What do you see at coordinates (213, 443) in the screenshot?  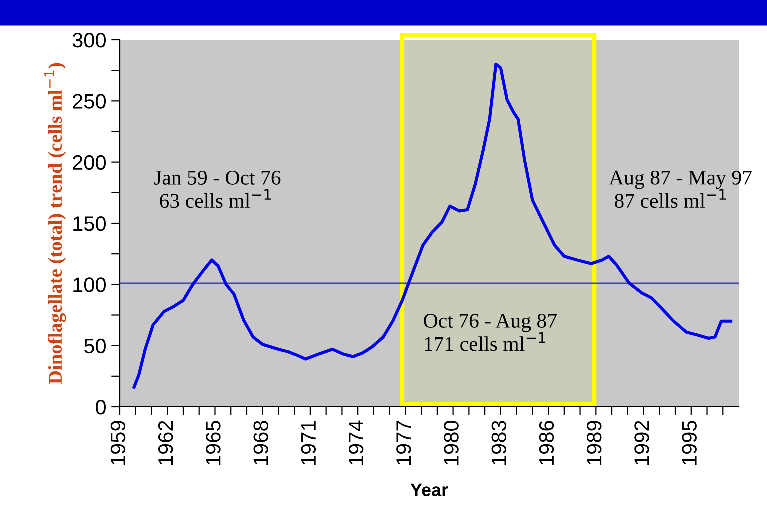 I see `x-tick-label: 1965` at bounding box center [213, 443].